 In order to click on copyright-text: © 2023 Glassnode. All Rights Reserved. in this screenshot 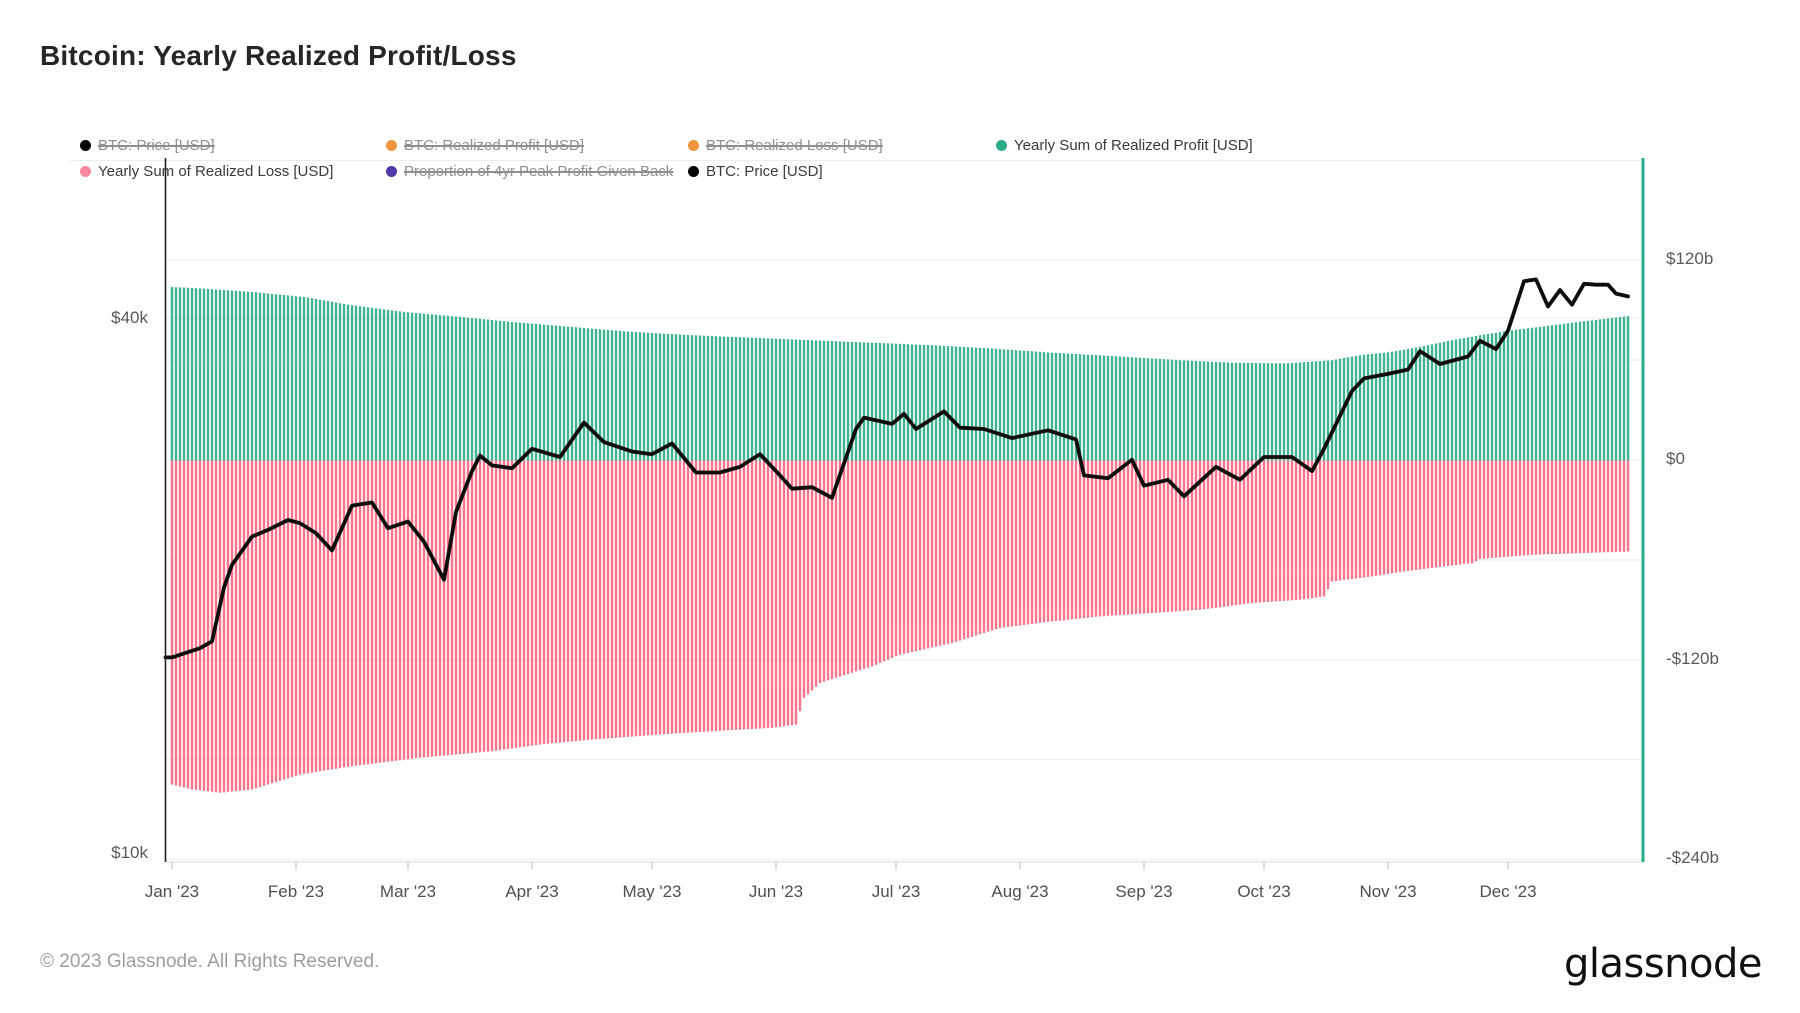, I will do `click(210, 961)`.